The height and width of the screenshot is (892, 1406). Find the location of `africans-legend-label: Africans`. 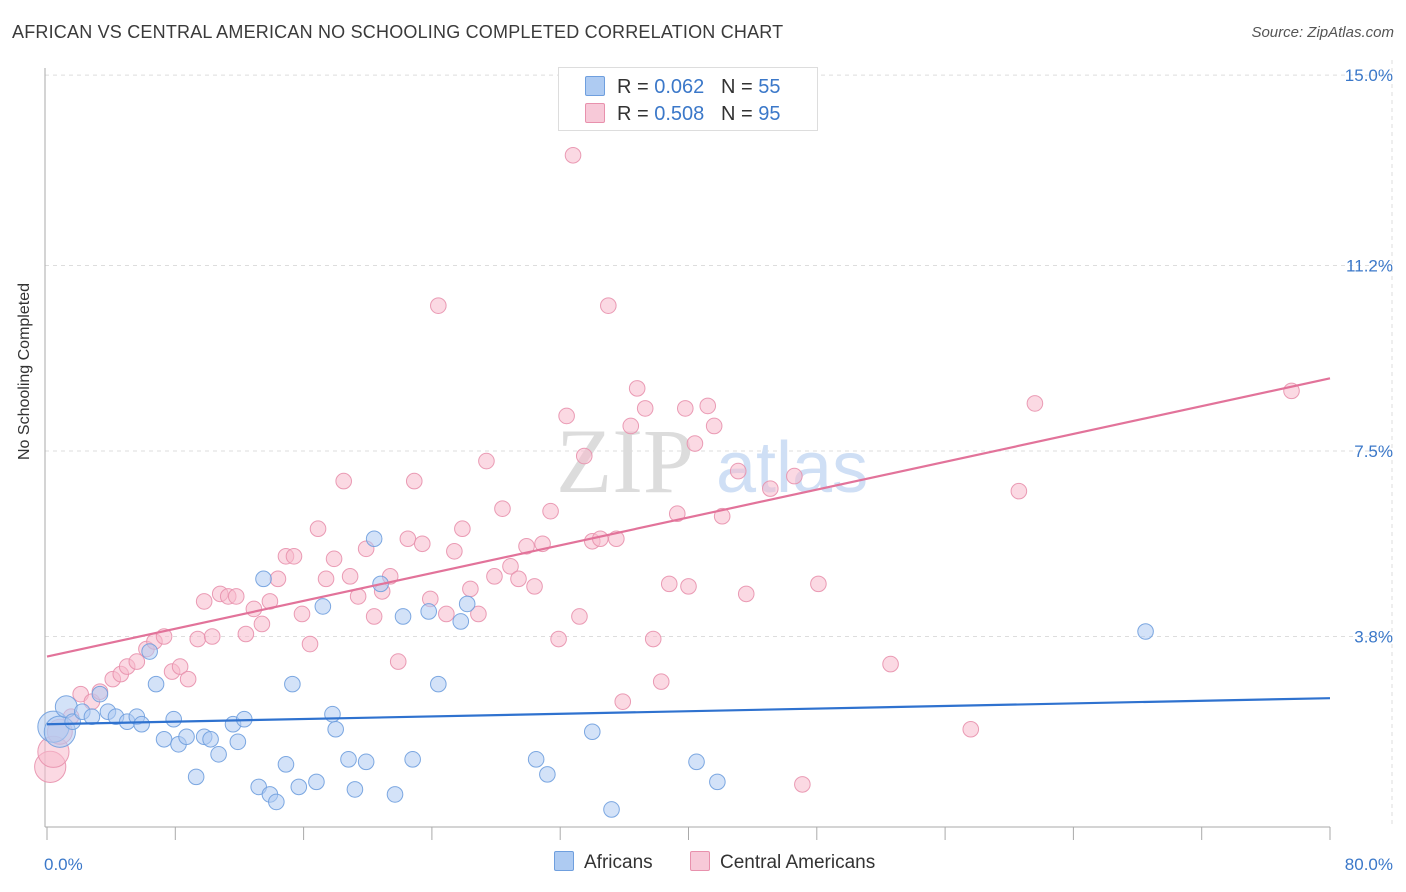

africans-legend-label: Africans is located at coordinates (618, 862).